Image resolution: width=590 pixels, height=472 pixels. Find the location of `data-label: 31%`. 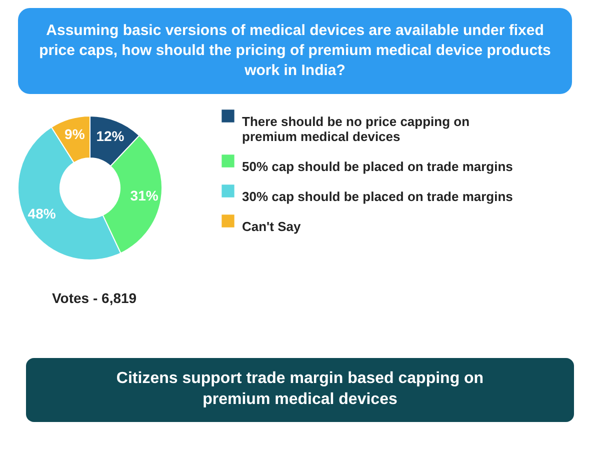

data-label: 31% is located at coordinates (144, 196).